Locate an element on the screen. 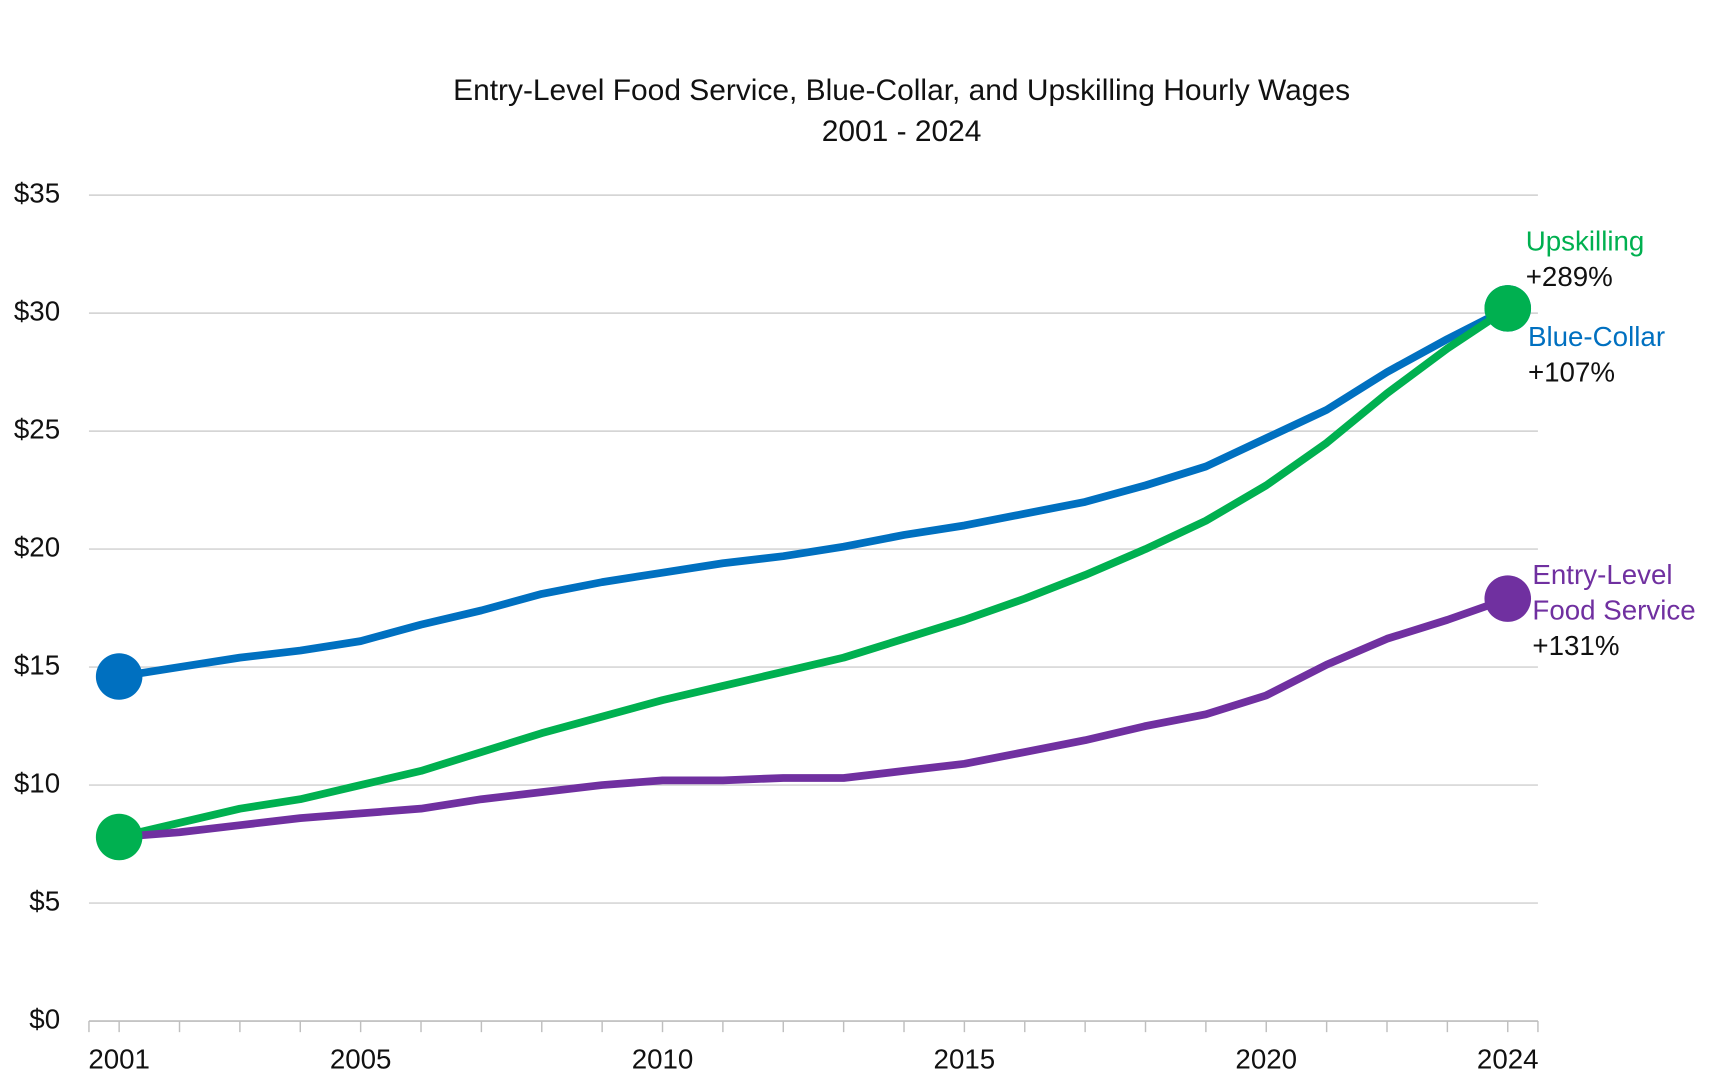  end-label: Blue-Collar+107% is located at coordinates (1622, 354).